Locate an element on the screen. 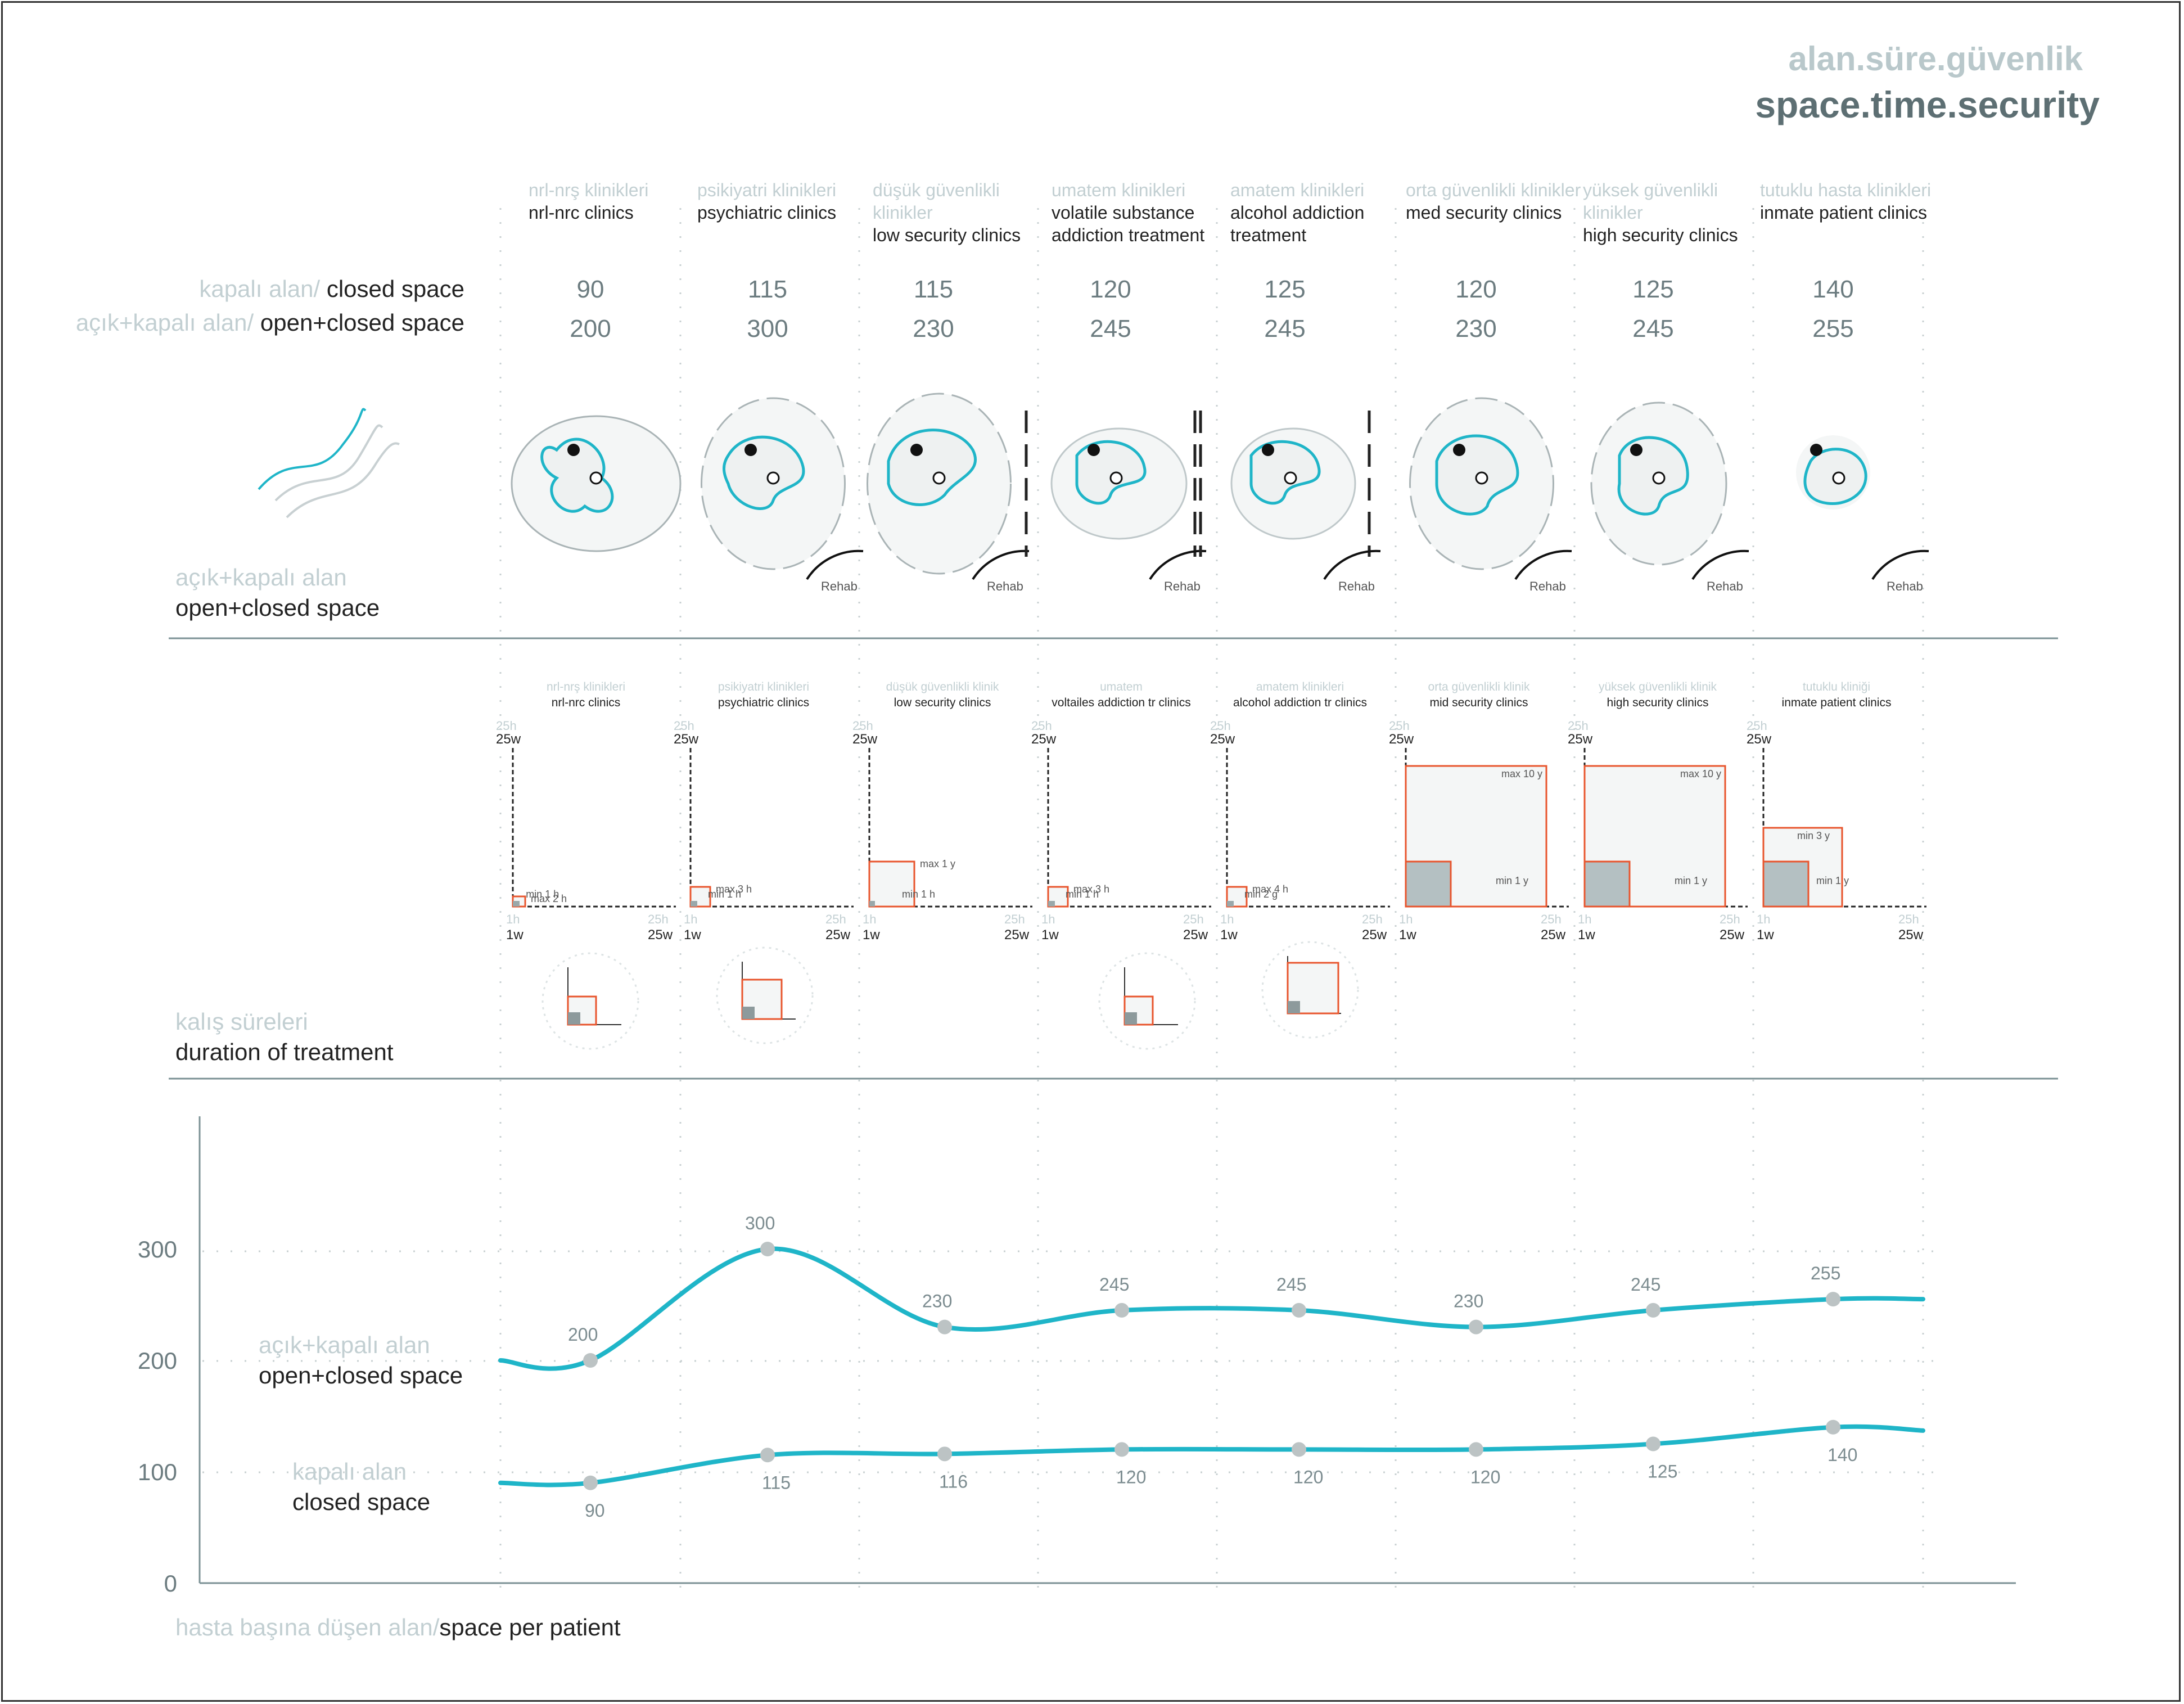  title-en: space.time.security is located at coordinates (1927, 104).